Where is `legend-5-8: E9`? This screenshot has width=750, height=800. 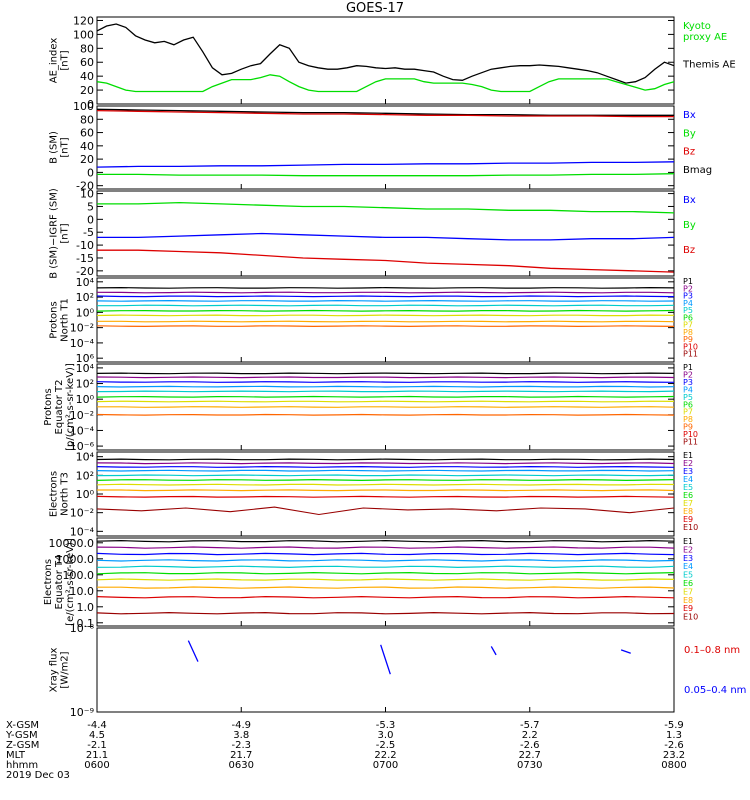 legend-5-8: E9 is located at coordinates (688, 519).